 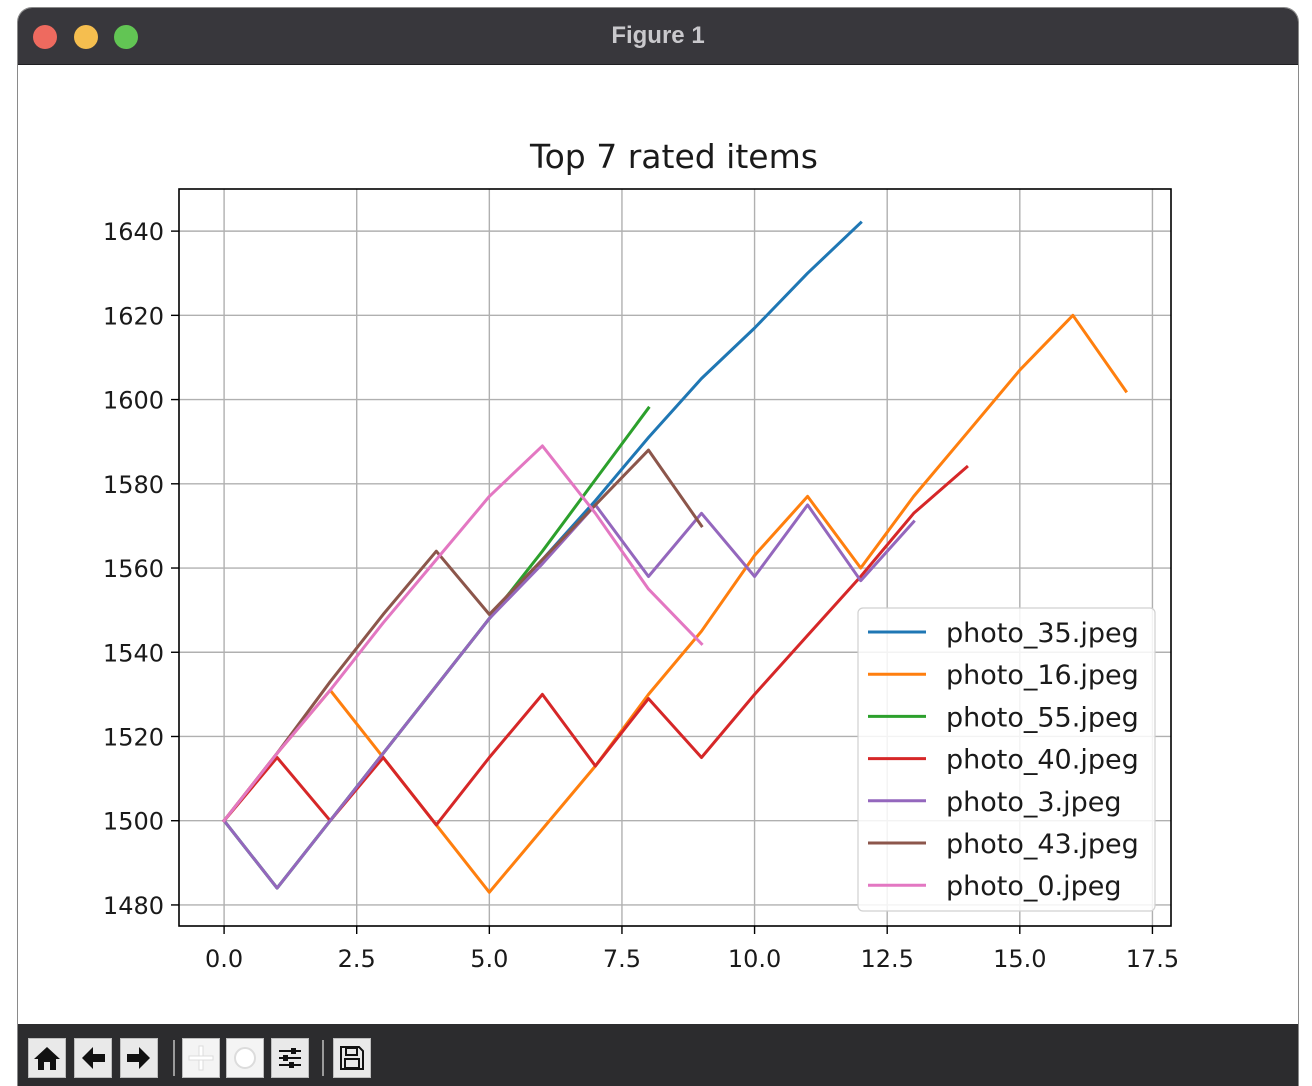 I want to click on home-button, so click(x=47, y=1058).